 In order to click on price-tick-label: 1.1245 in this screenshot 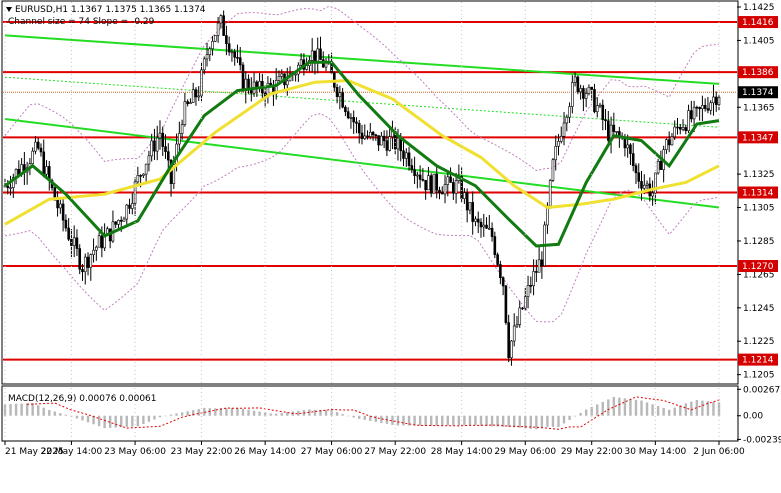, I will do `click(759, 309)`.